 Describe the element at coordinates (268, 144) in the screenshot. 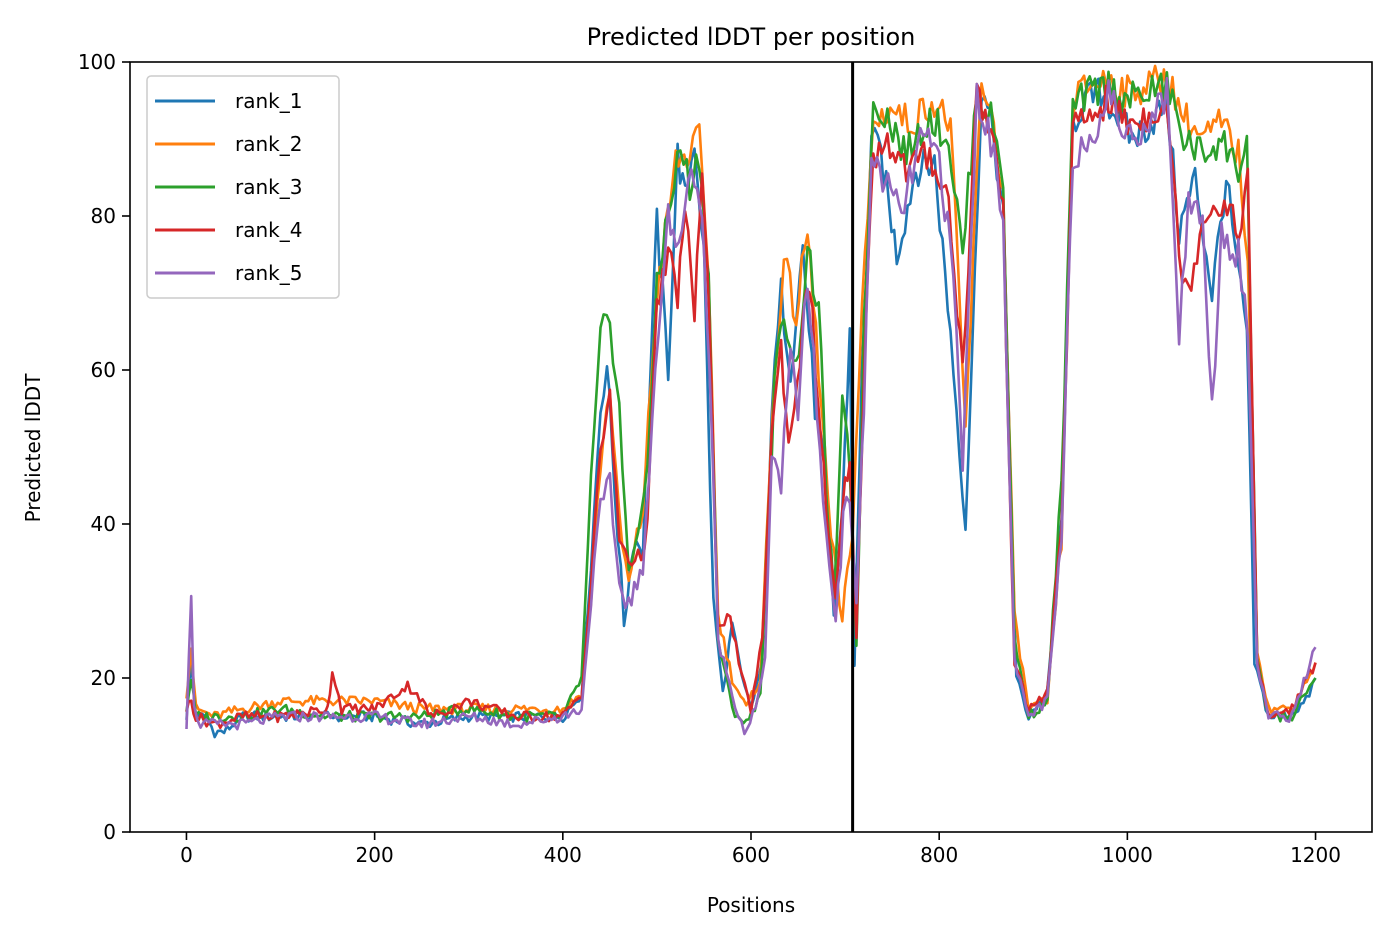

I see `legend-label: rank_2` at that location.